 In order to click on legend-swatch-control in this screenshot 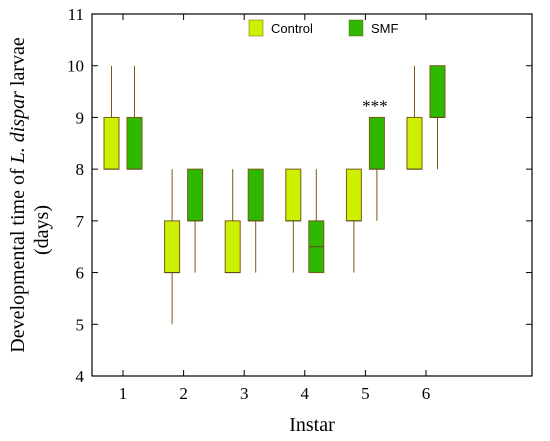, I will do `click(256, 28)`.